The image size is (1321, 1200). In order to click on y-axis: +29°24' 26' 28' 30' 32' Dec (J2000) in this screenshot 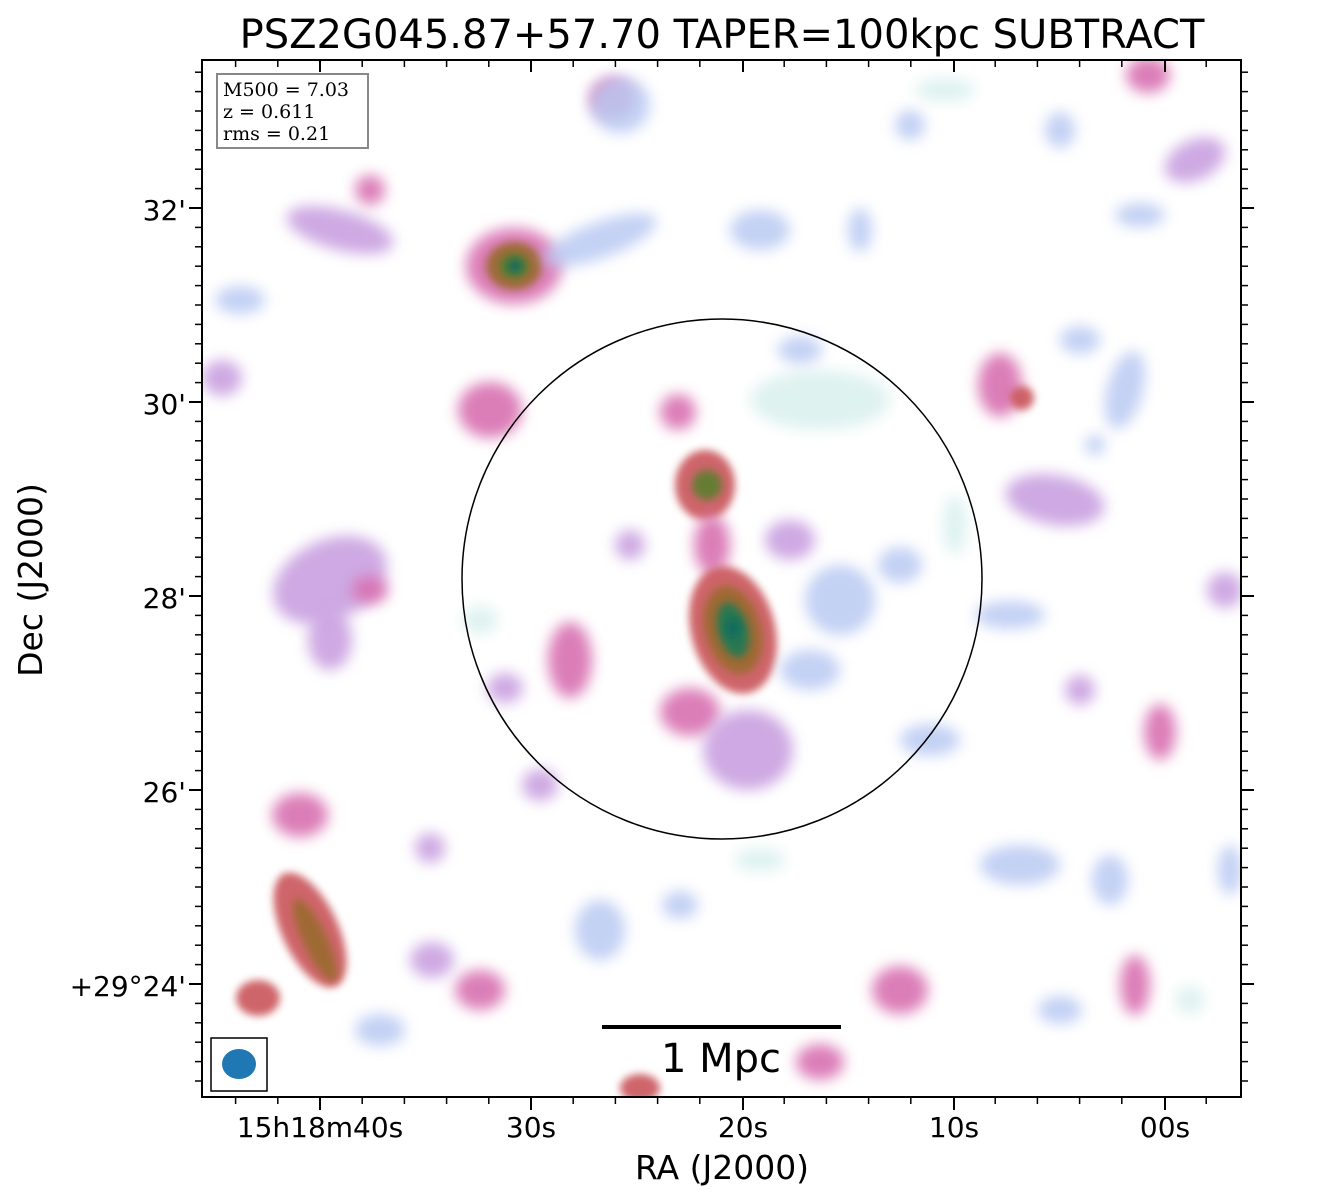, I will do `click(98, 598)`.